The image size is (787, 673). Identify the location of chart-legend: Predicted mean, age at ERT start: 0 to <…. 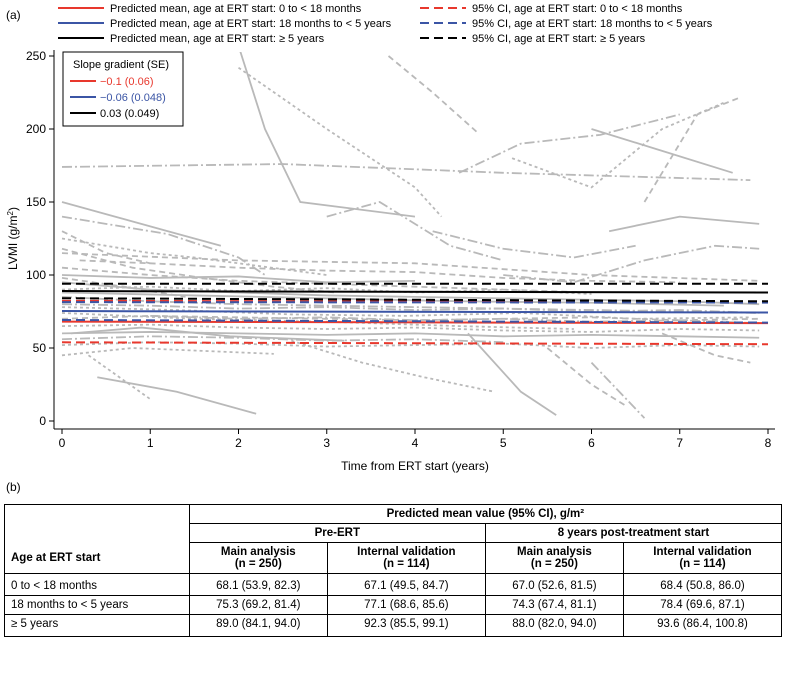
(385, 24).